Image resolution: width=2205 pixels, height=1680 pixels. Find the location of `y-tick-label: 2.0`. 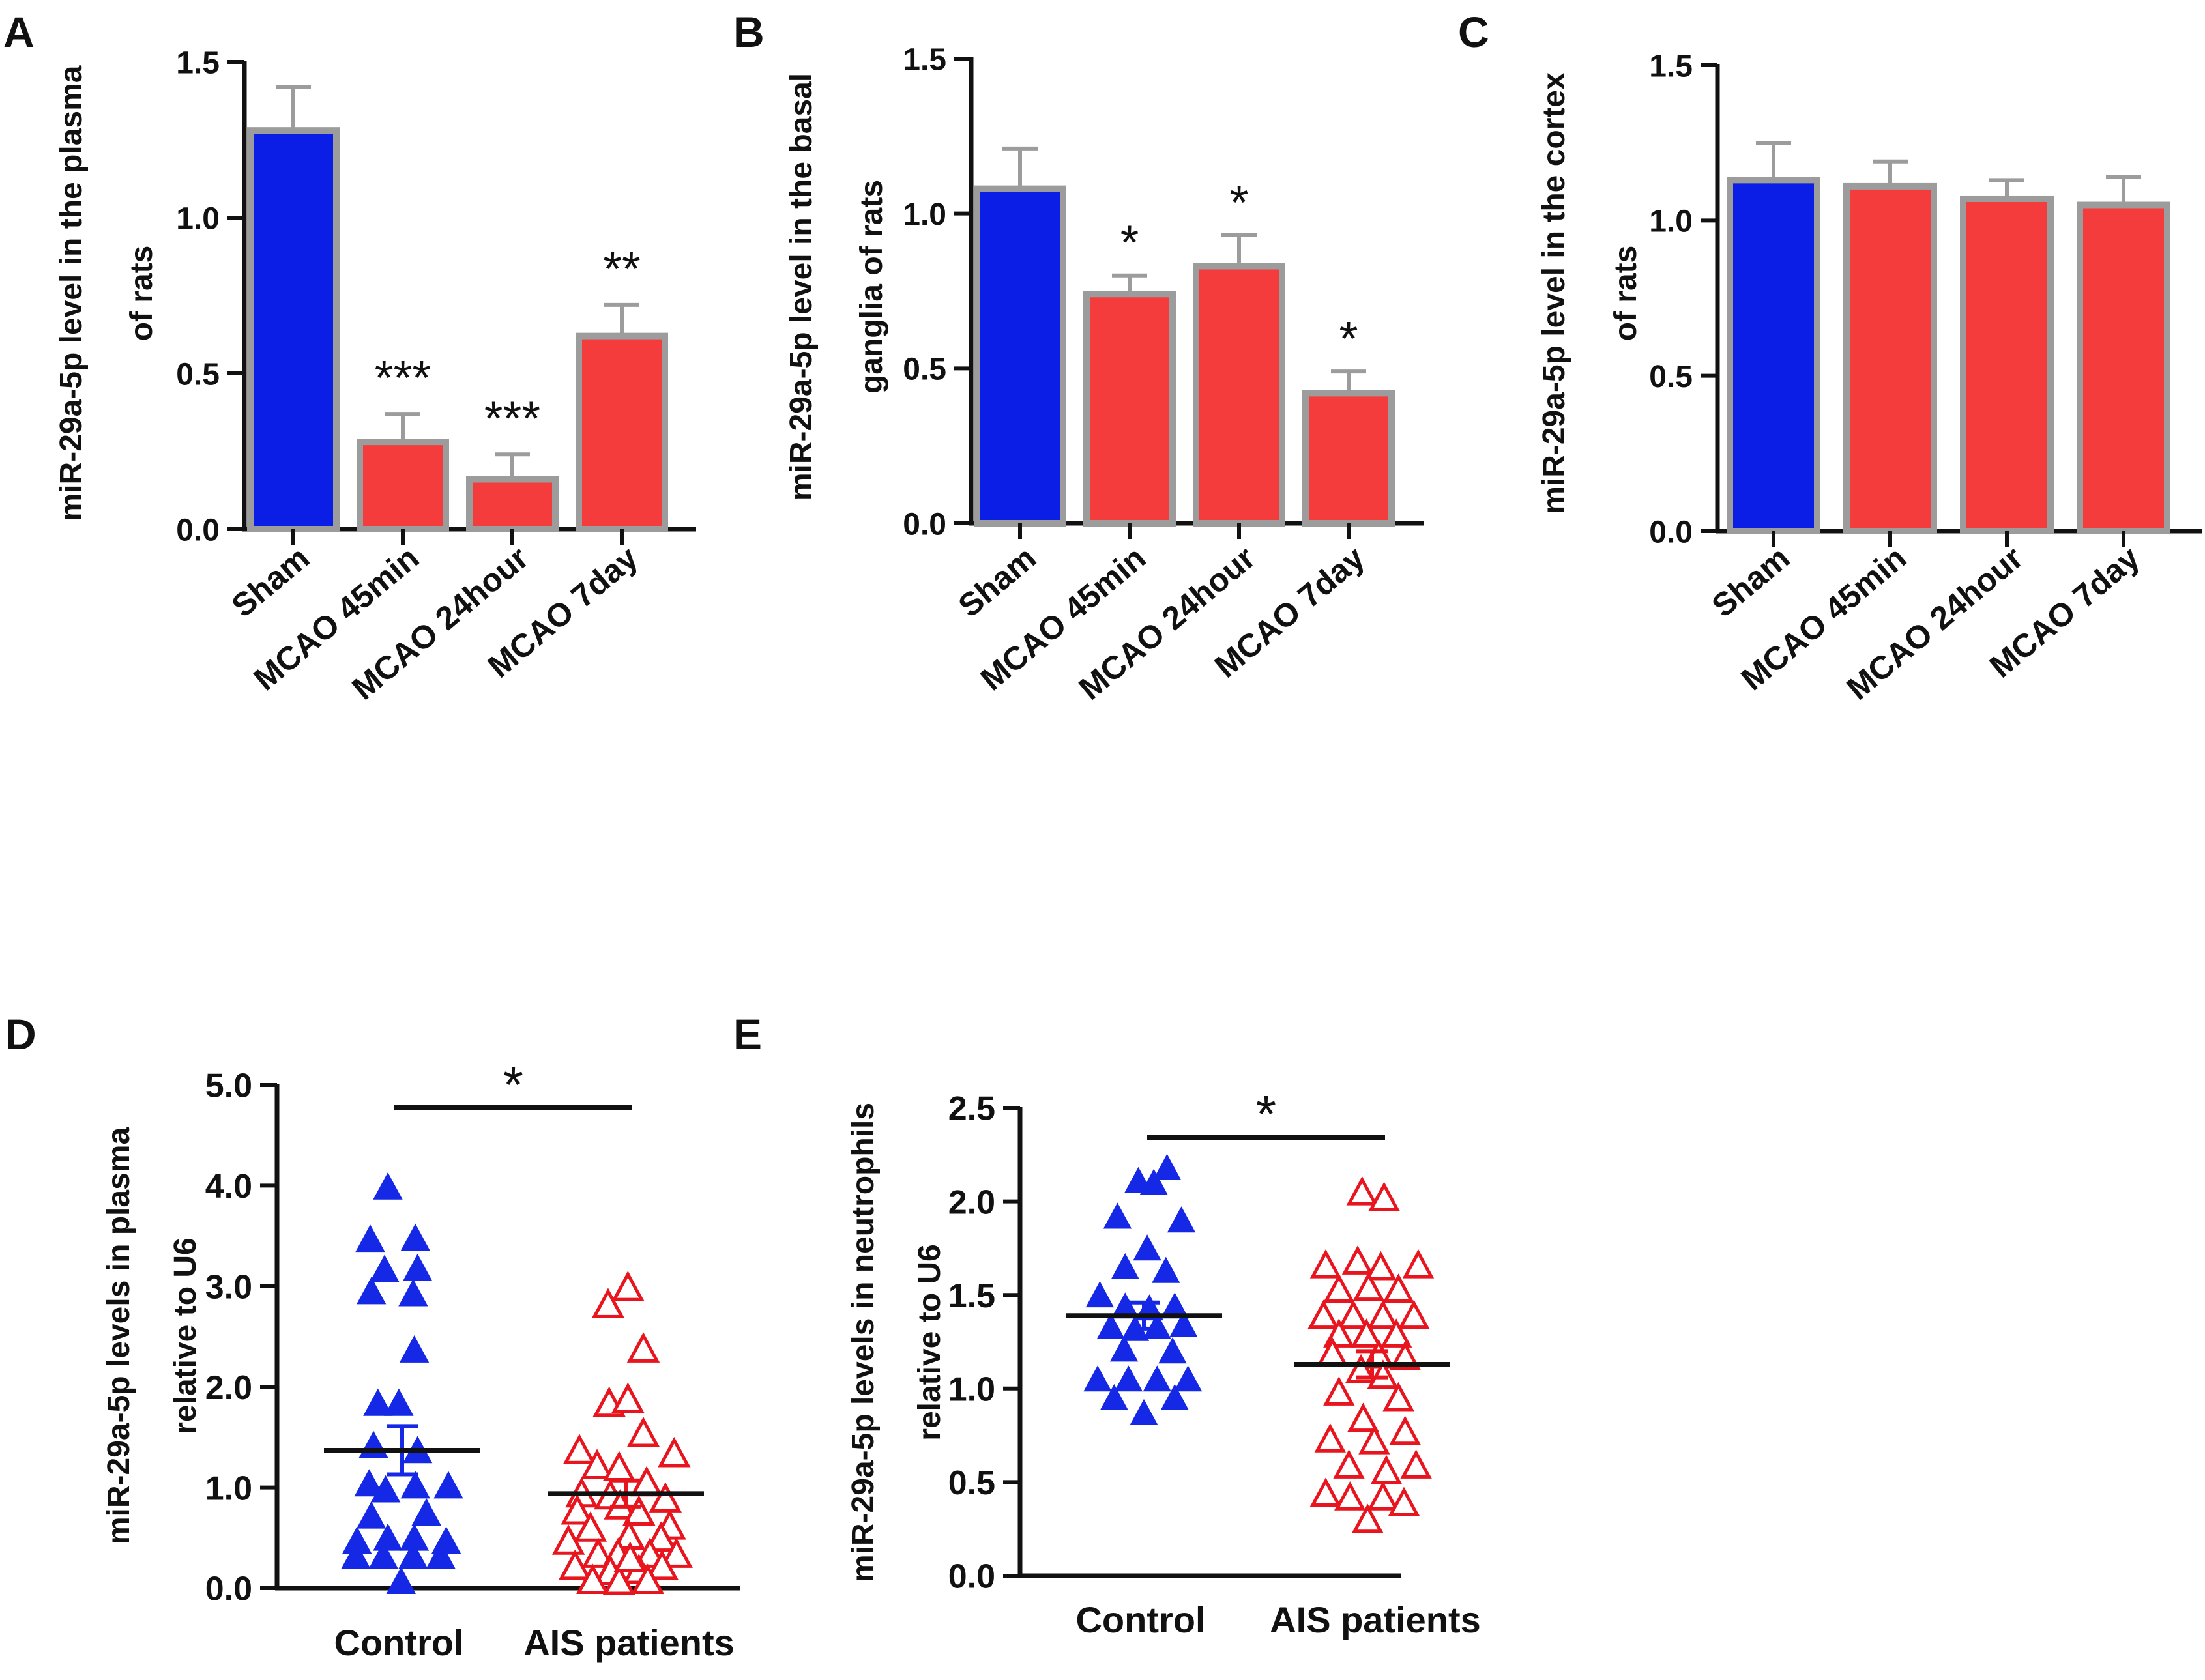

y-tick-label: 2.0 is located at coordinates (971, 1202).